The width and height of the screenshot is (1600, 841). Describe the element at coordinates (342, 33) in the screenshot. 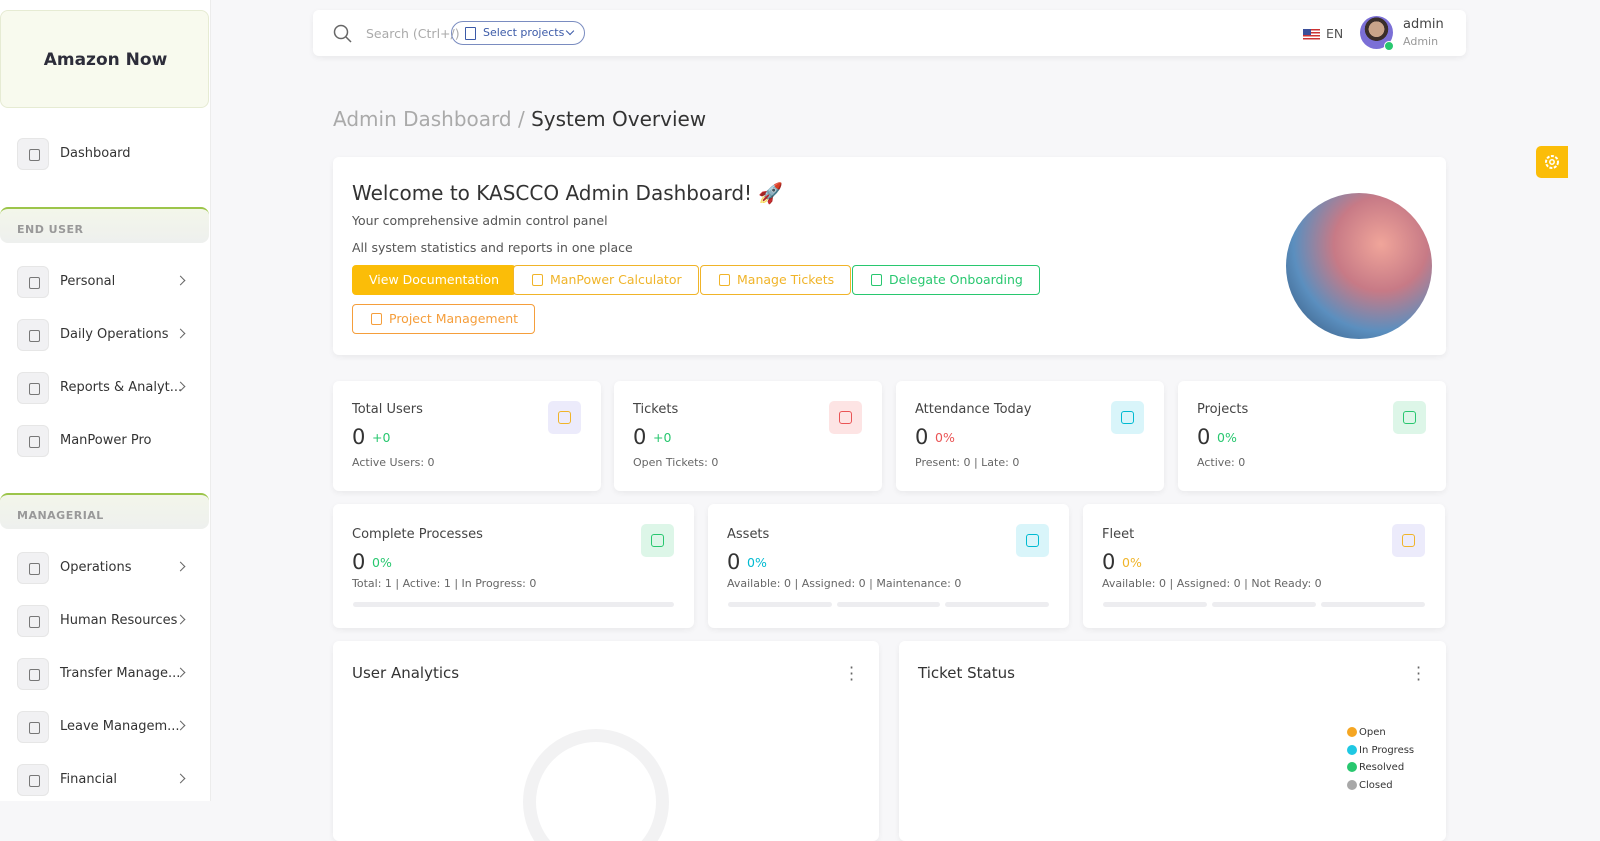

I see `search-icon` at that location.